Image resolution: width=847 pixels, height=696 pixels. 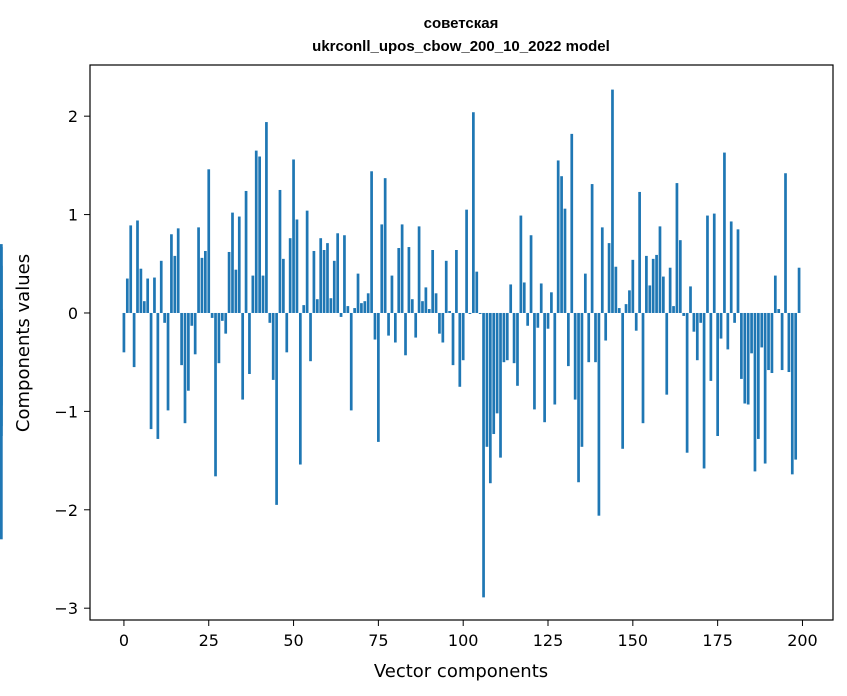 What do you see at coordinates (461, 46) in the screenshot?
I see `chart-title-line-2: ukrconll_upos_cbow_200_10_2022 model` at bounding box center [461, 46].